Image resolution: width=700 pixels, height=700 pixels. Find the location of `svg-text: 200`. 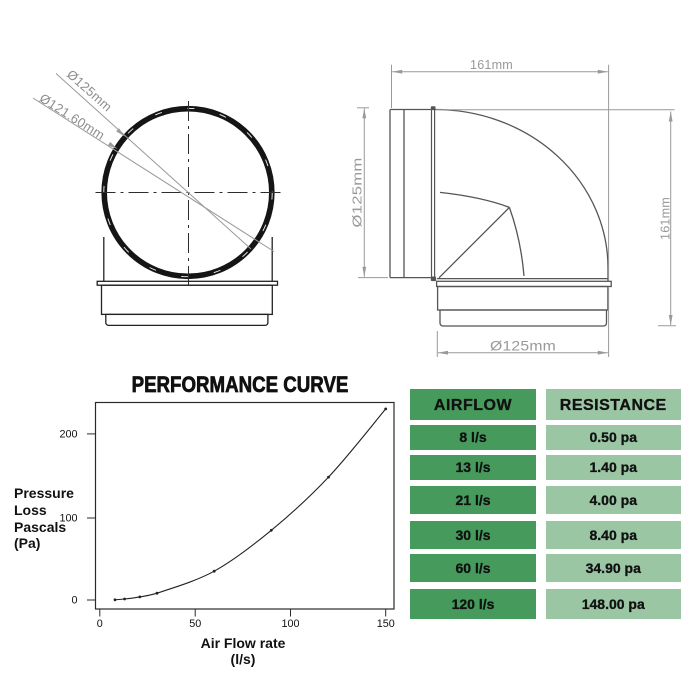

svg-text: 200 is located at coordinates (68, 435).